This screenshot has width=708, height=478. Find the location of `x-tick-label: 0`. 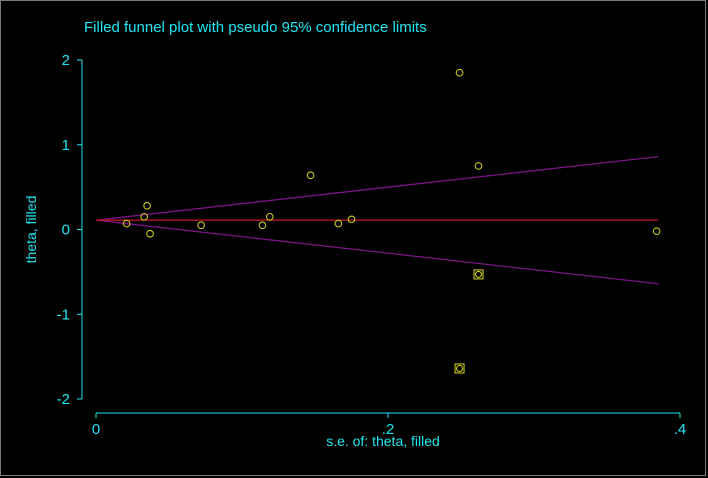

x-tick-label: 0 is located at coordinates (96, 429).